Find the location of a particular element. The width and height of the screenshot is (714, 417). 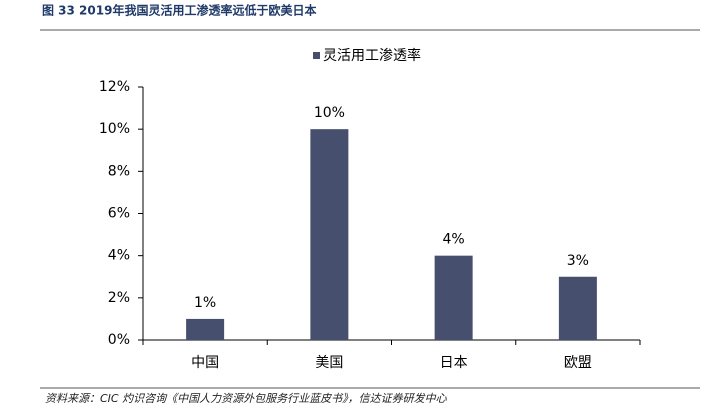

x-tick-label: 中国 is located at coordinates (205, 363).